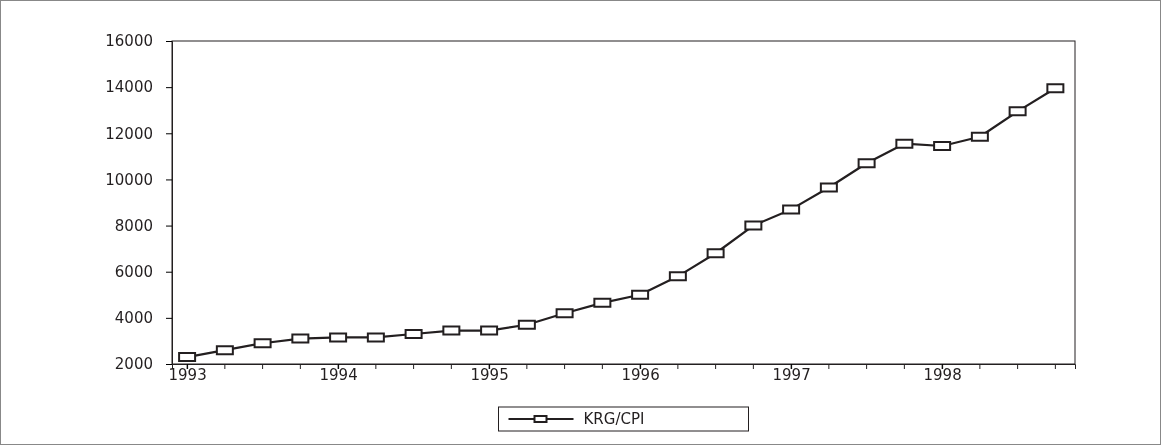 This screenshot has height=445, width=1161. I want to click on y-tick-label: 14000, so click(129, 87).